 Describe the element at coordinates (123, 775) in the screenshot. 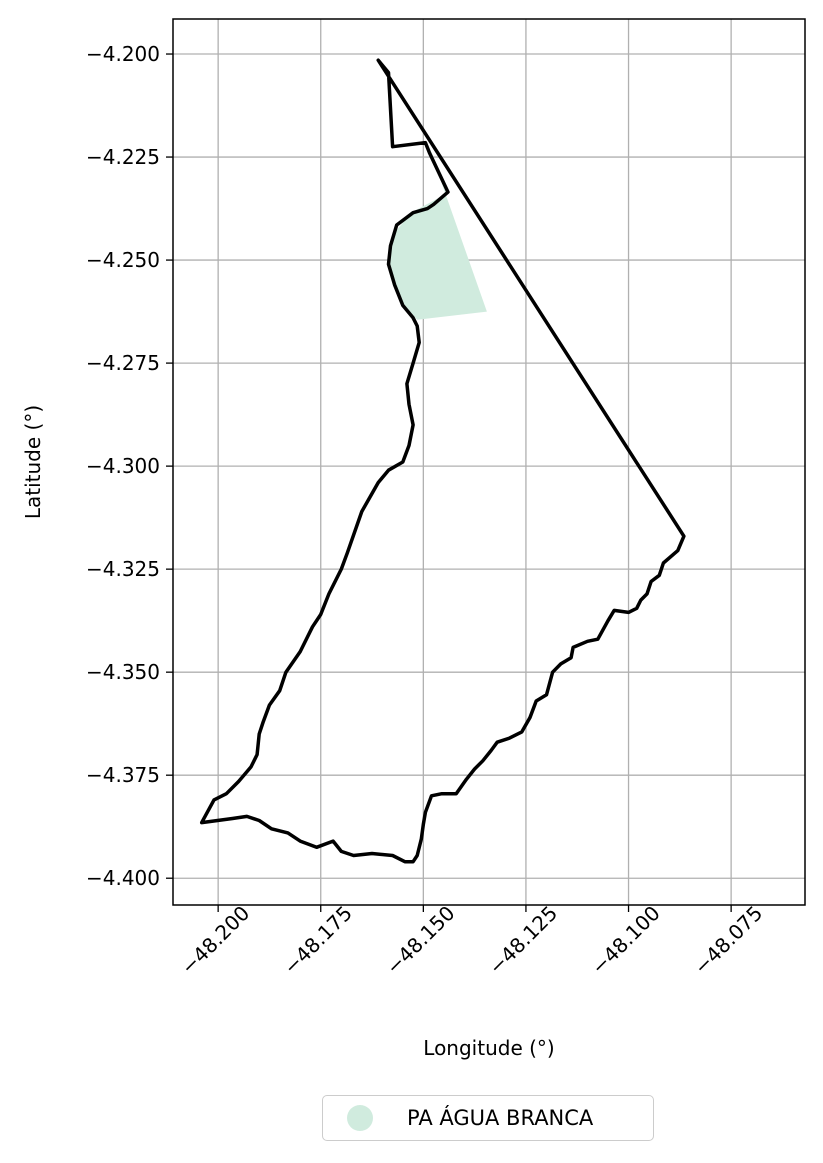

I see `y-tick-label-7: −4.375` at that location.